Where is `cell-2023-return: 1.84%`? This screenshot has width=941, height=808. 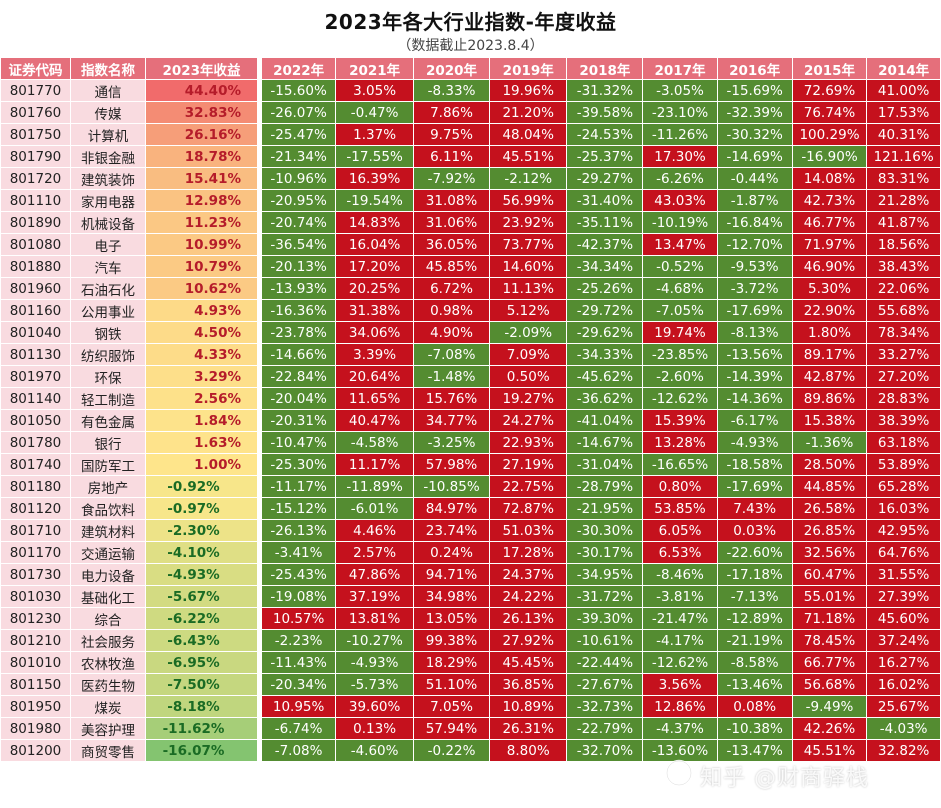
cell-2023-return: 1.84% is located at coordinates (201, 420).